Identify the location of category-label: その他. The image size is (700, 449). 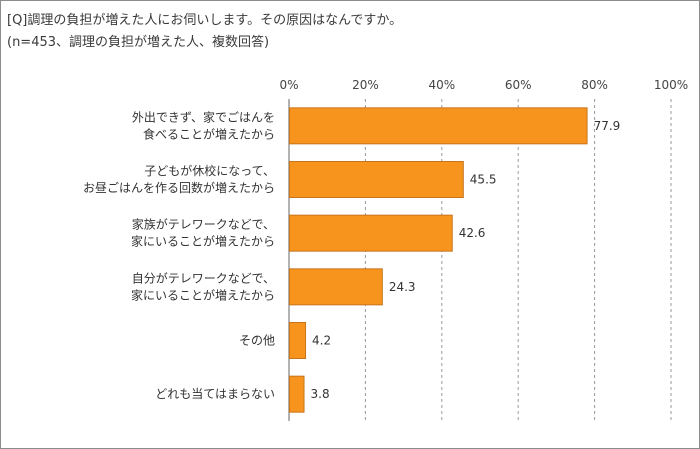
(257, 341).